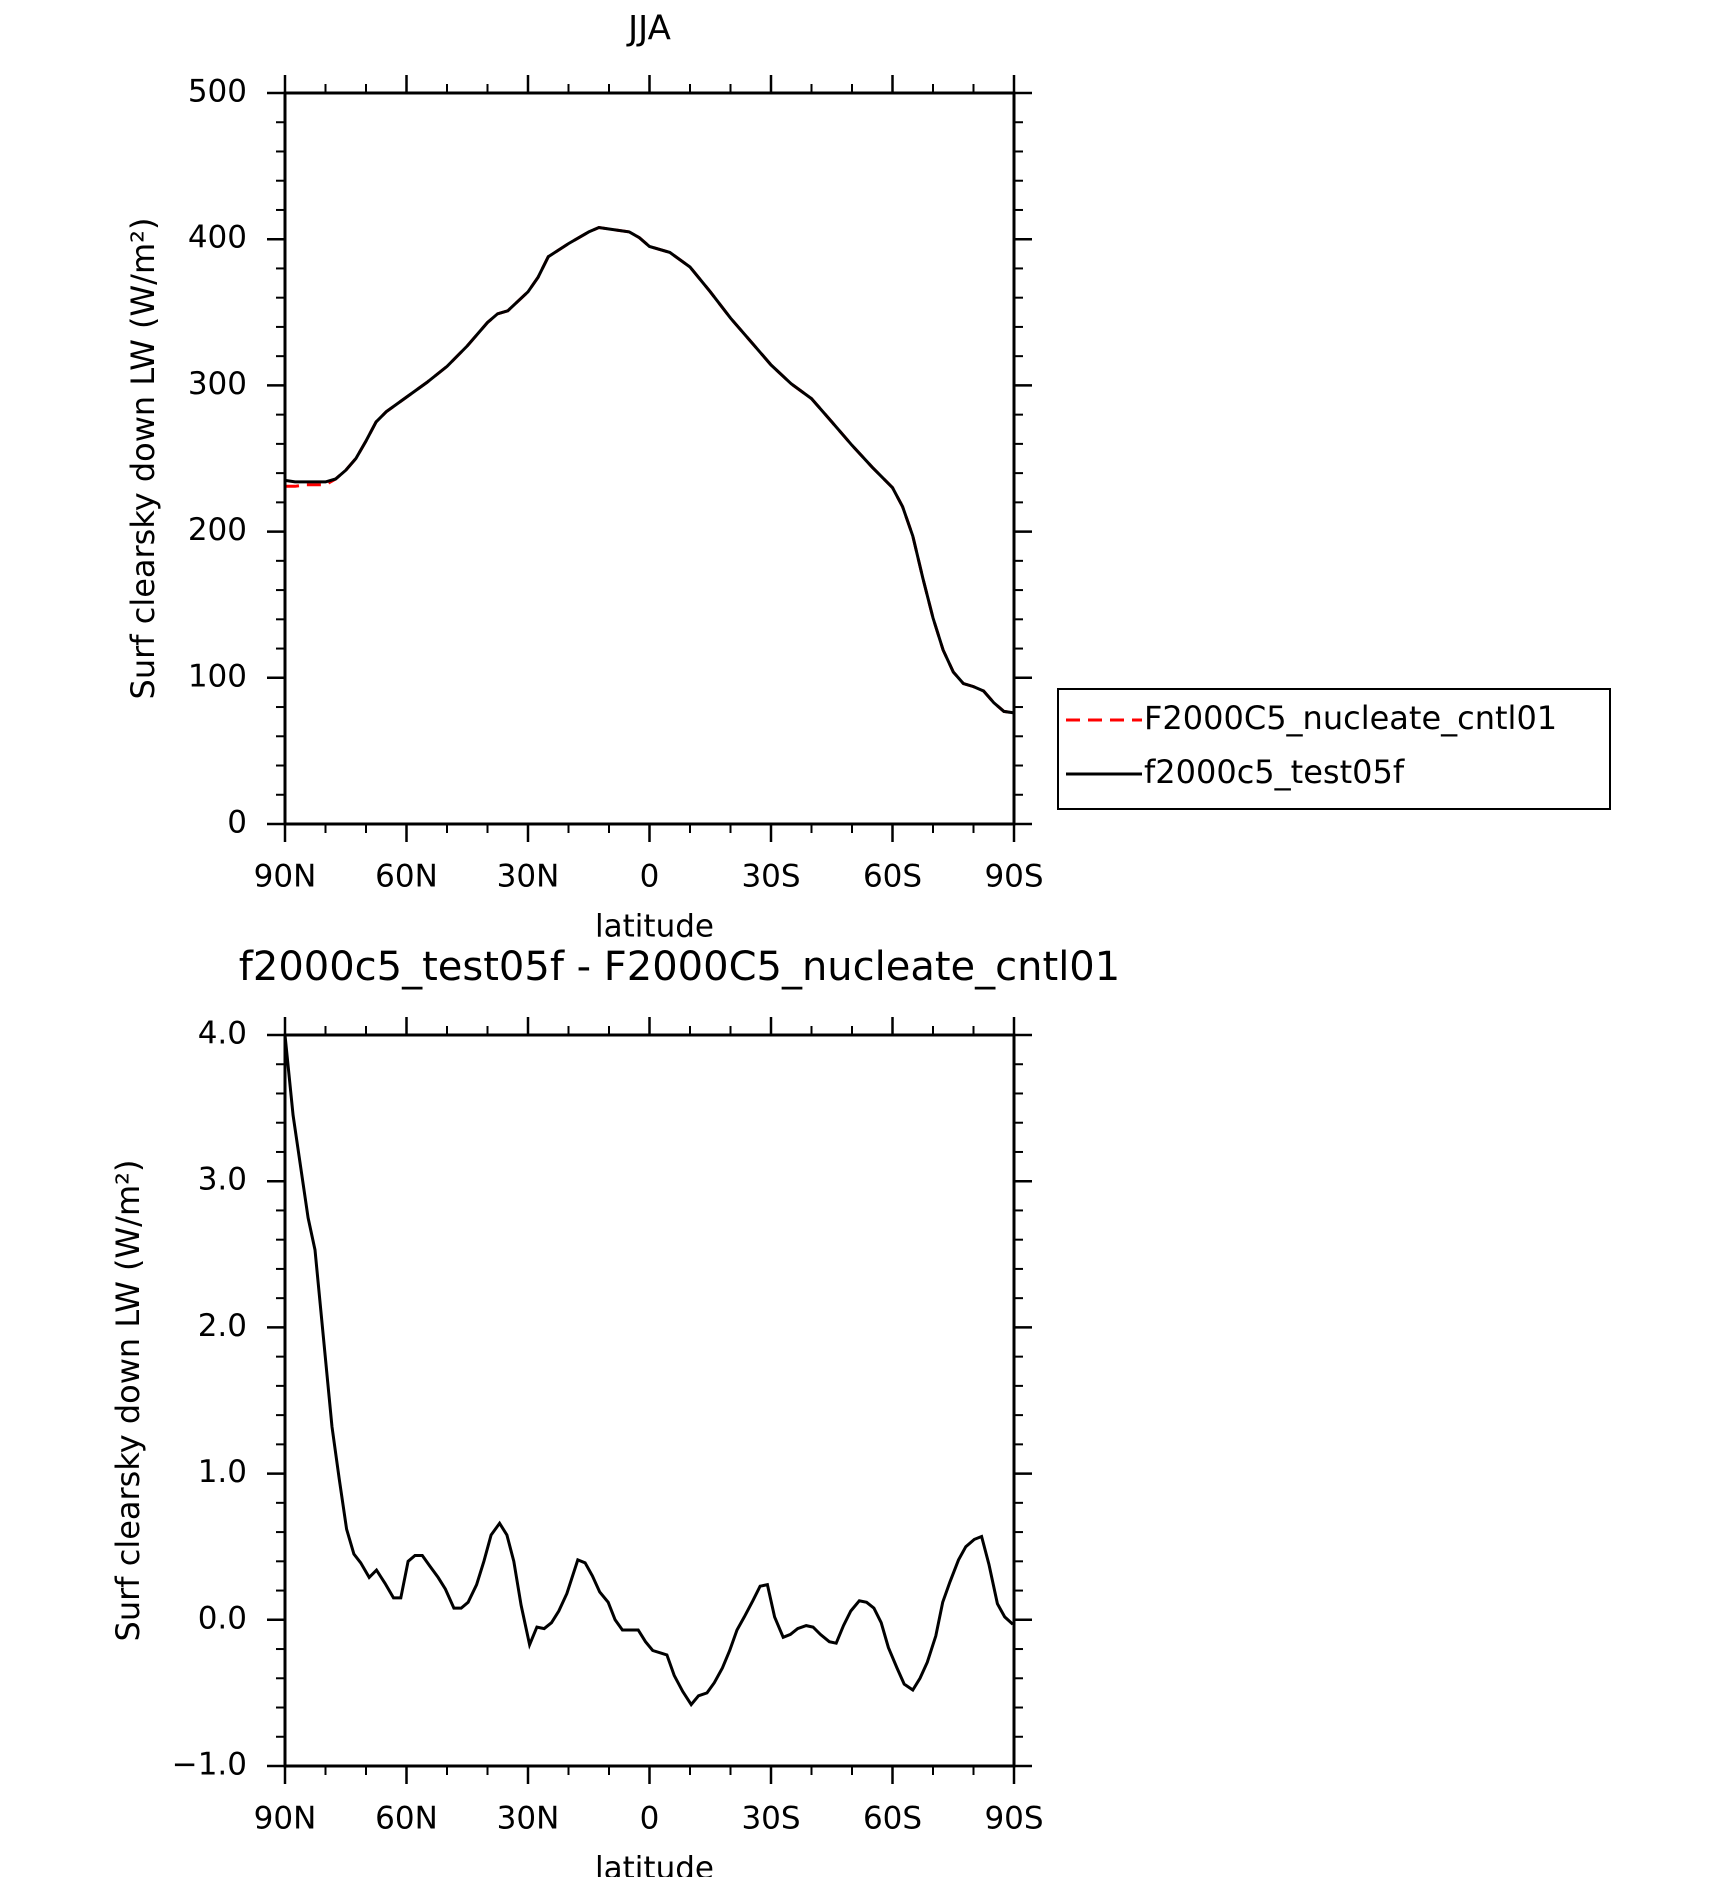 The height and width of the screenshot is (1877, 1710). Describe the element at coordinates (222, 1472) in the screenshot. I see `y-tick-label: 1.0` at that location.